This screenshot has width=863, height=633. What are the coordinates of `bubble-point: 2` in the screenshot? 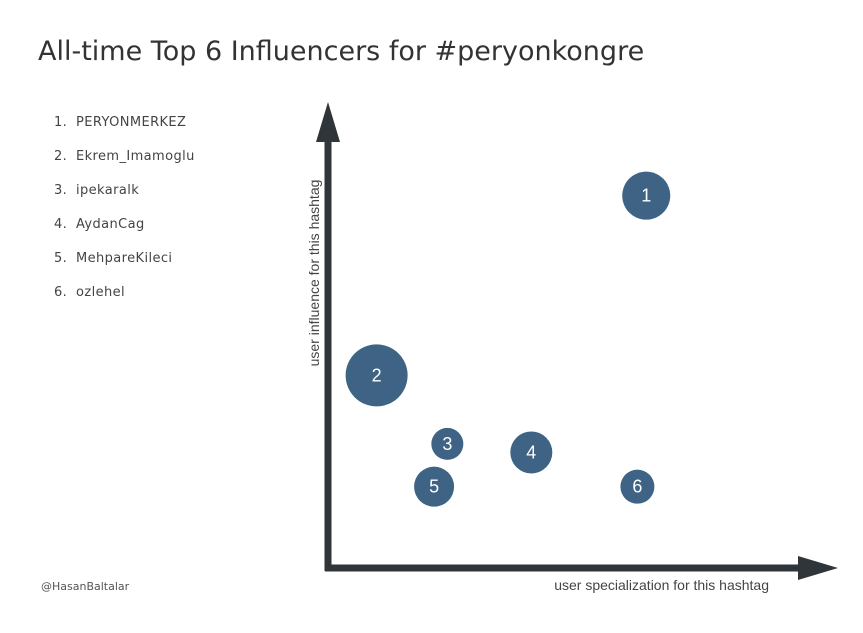 It's located at (376, 375).